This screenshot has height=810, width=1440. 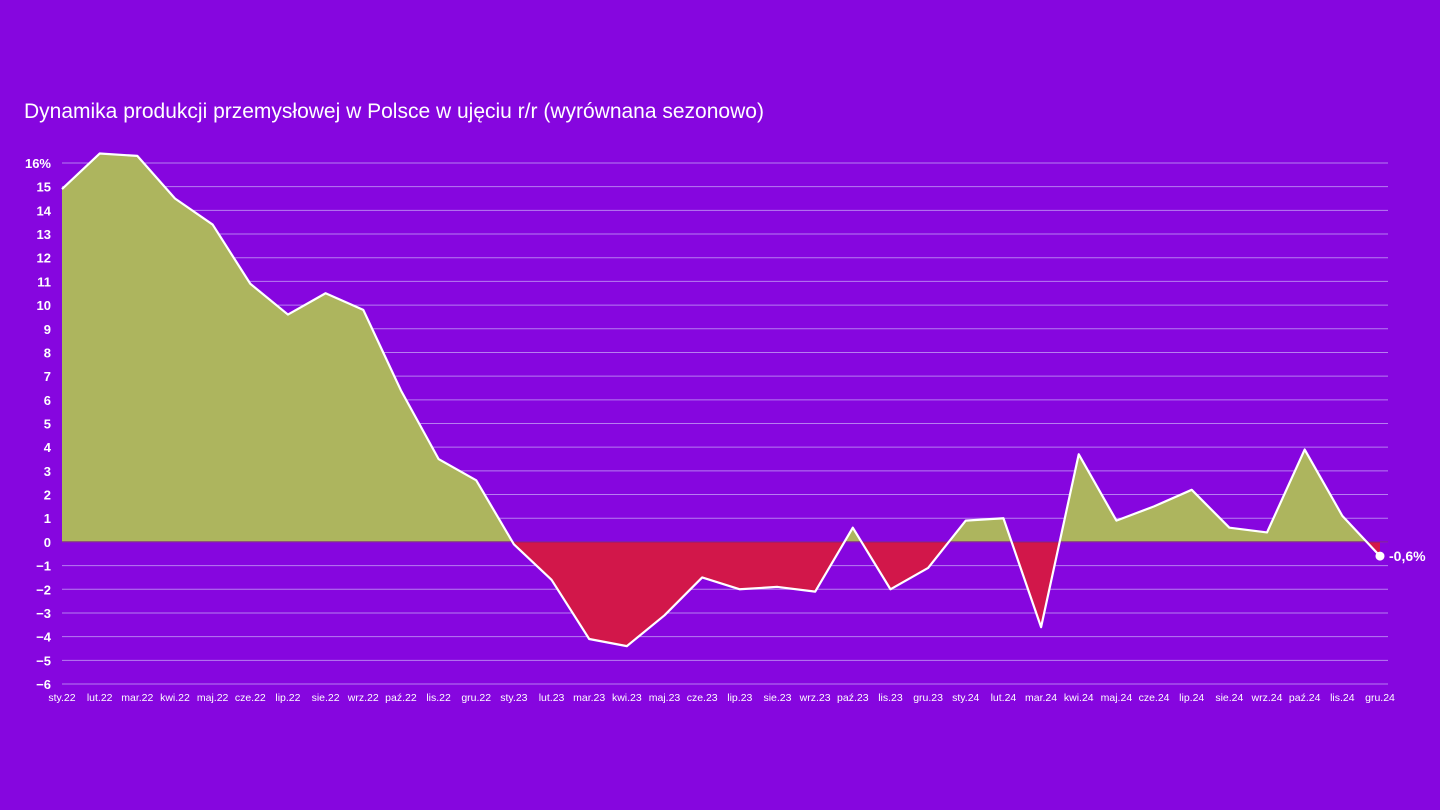 What do you see at coordinates (47, 329) in the screenshot?
I see `y-tick-label: 9` at bounding box center [47, 329].